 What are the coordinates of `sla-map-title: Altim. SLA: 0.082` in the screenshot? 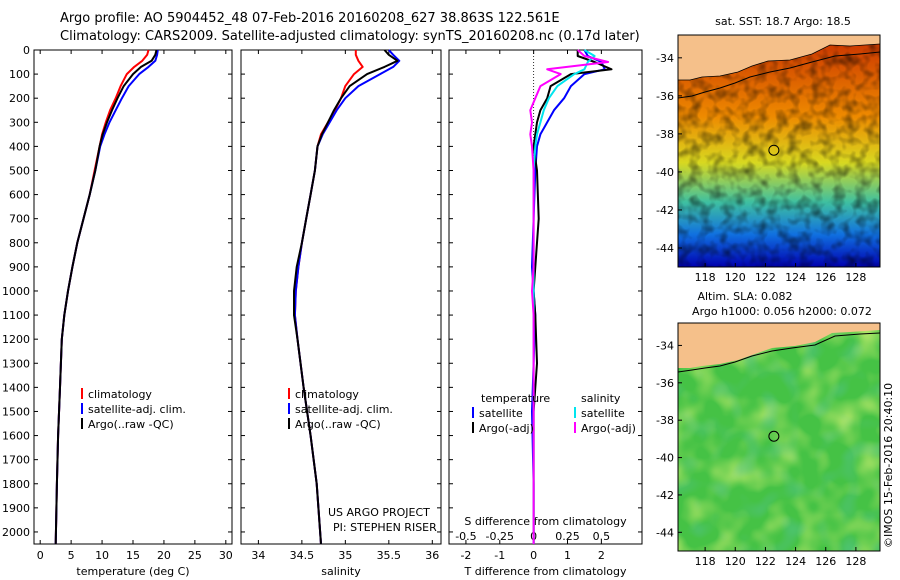 It's located at (744, 296).